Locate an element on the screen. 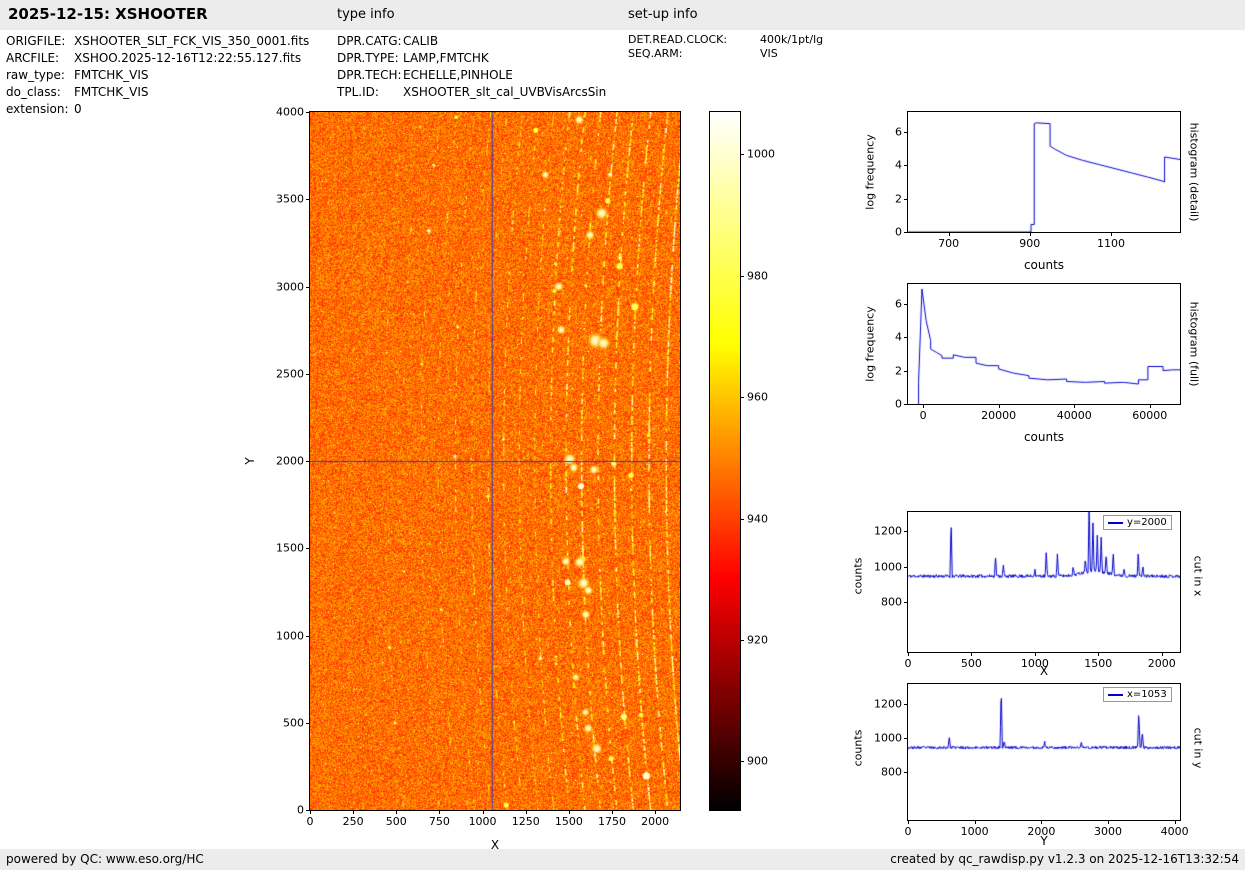 The height and width of the screenshot is (870, 1245). legend-cut-in-y: x=1053 is located at coordinates (1137, 694).